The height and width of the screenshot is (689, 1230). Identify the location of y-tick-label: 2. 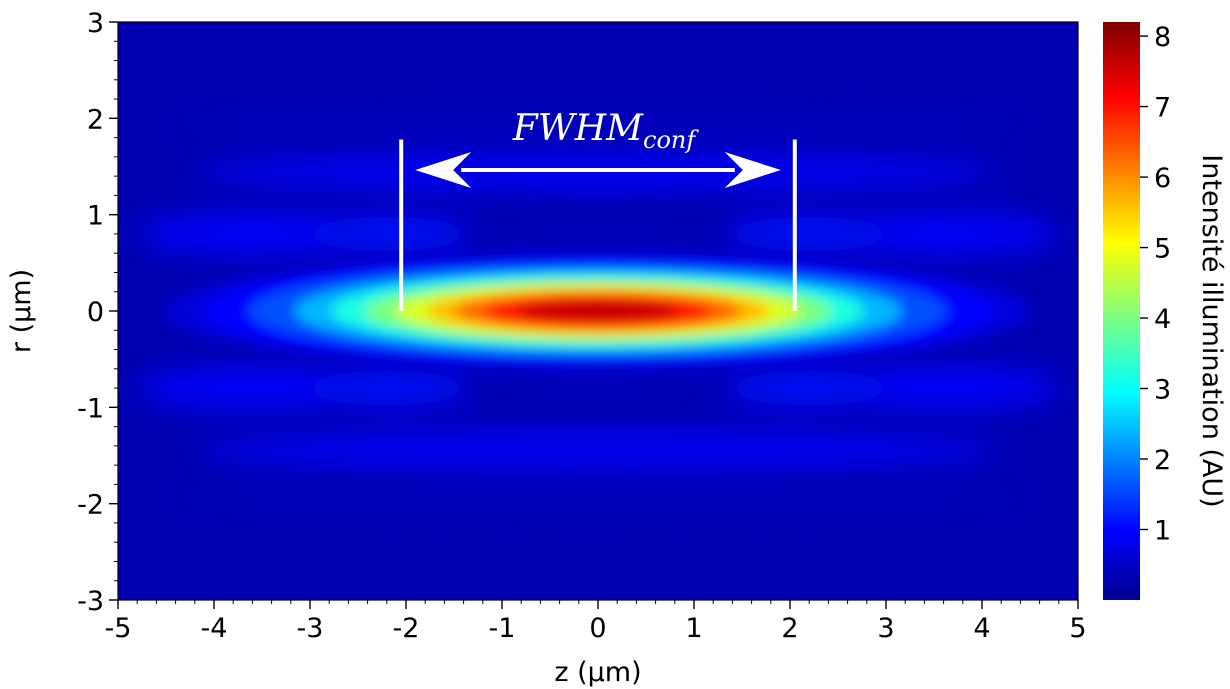
(95, 119).